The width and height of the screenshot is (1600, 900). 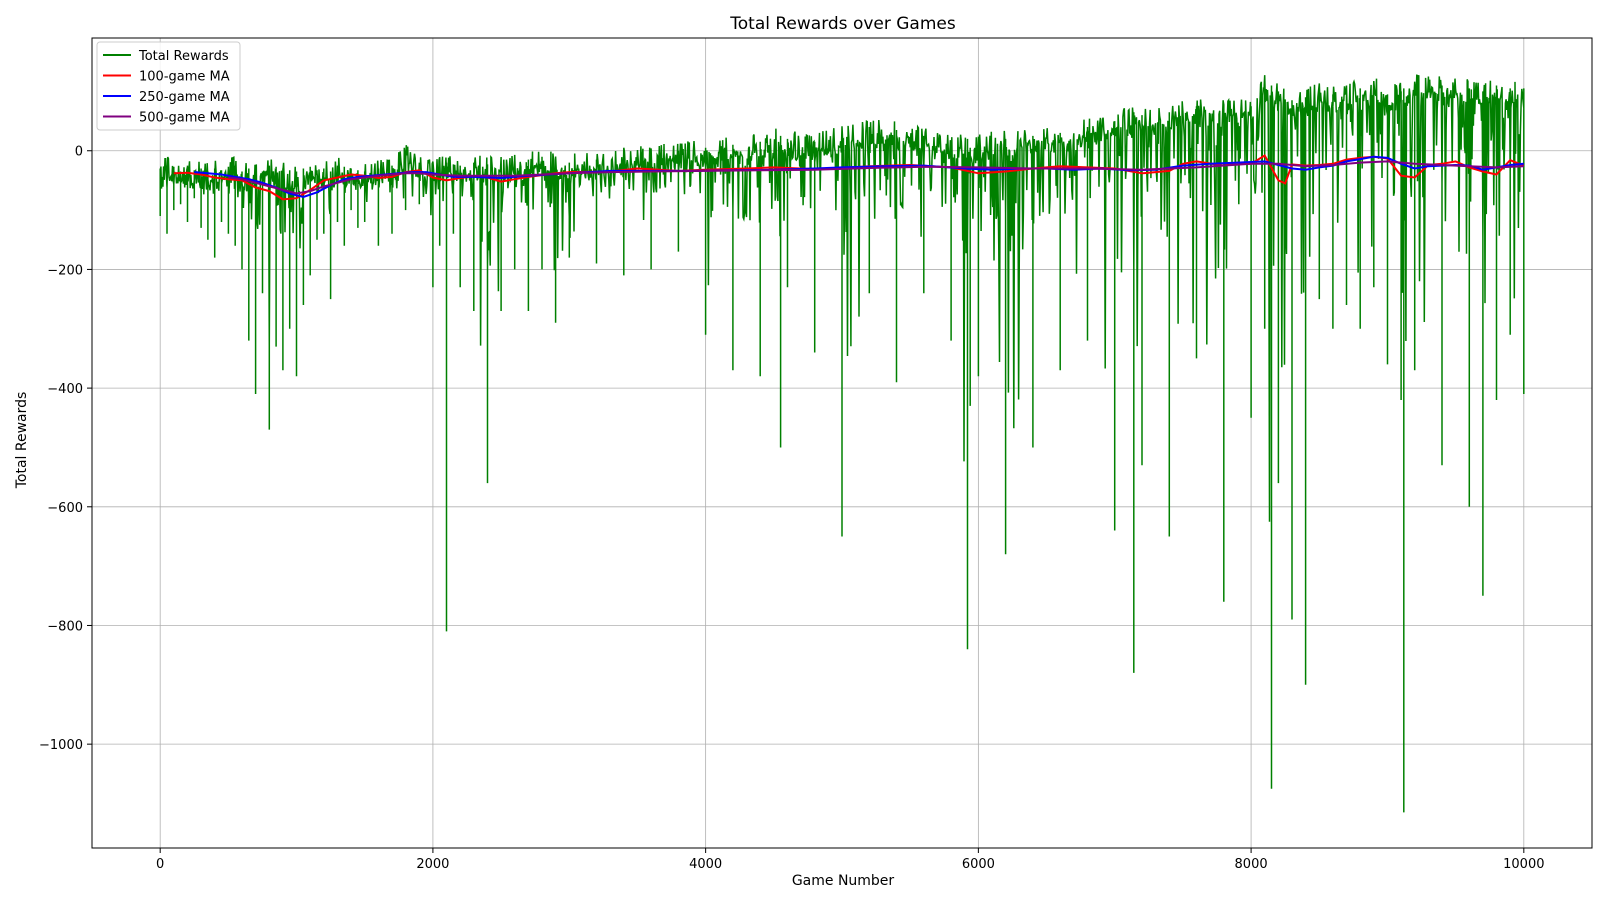 I want to click on legend-label: 250-game MA, so click(x=184, y=97).